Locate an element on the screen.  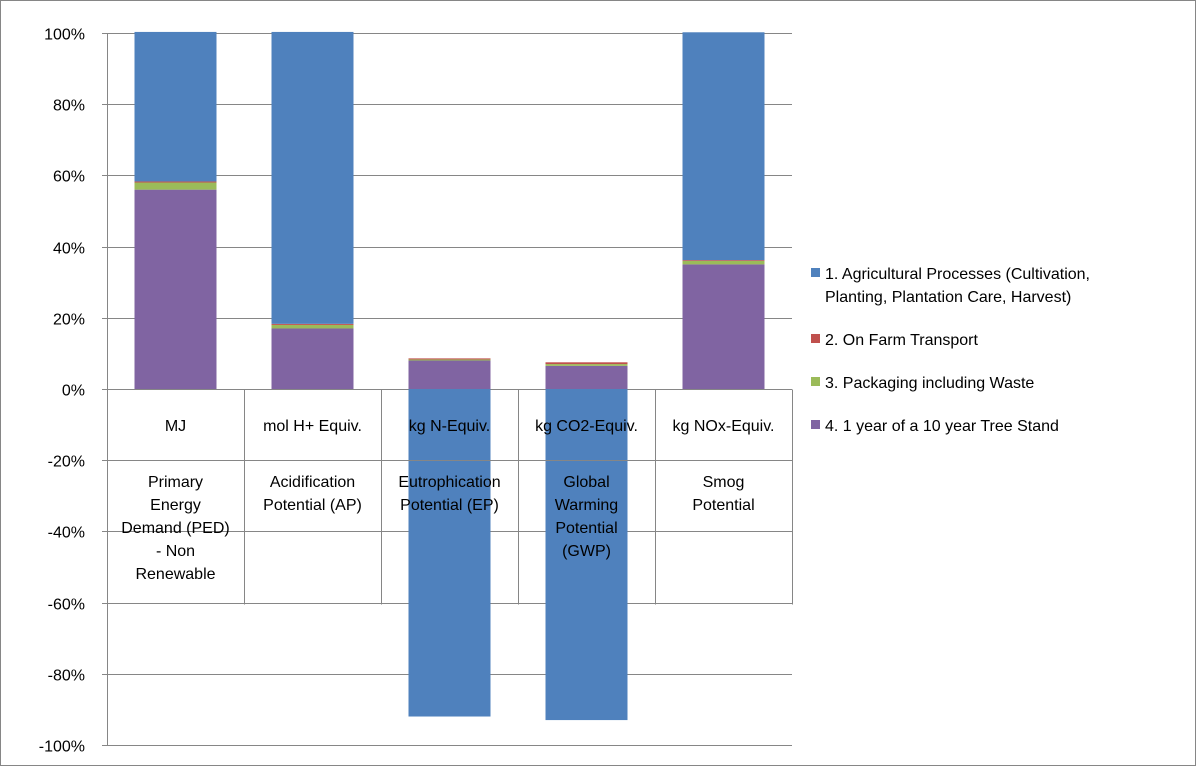
category-name-label: Potential (EP) is located at coordinates (449, 505).